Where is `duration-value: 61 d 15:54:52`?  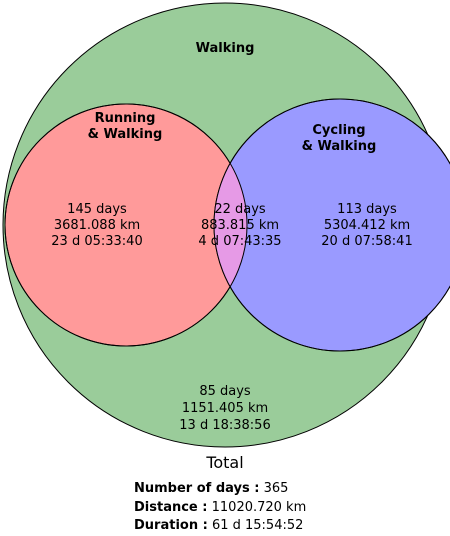 duration-value: 61 d 15:54:52 is located at coordinates (257, 525).